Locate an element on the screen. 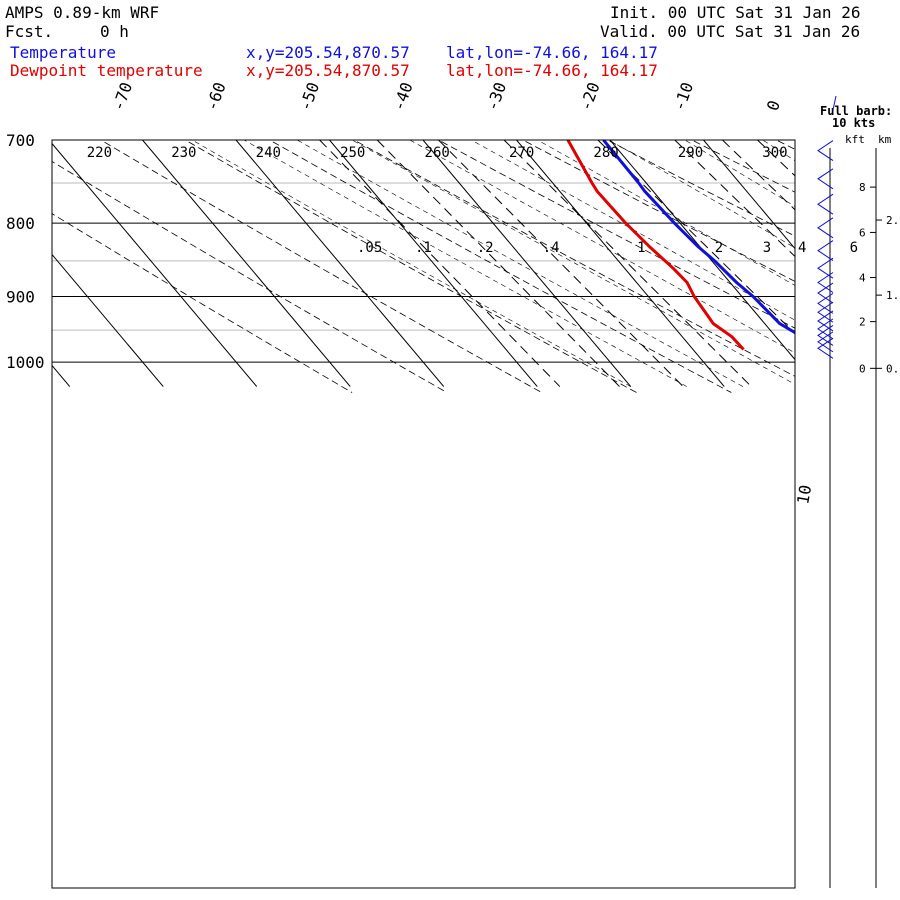 Image resolution: width=900 pixels, height=900 pixels. barb-legend-value: 10 kts is located at coordinates (853, 123).